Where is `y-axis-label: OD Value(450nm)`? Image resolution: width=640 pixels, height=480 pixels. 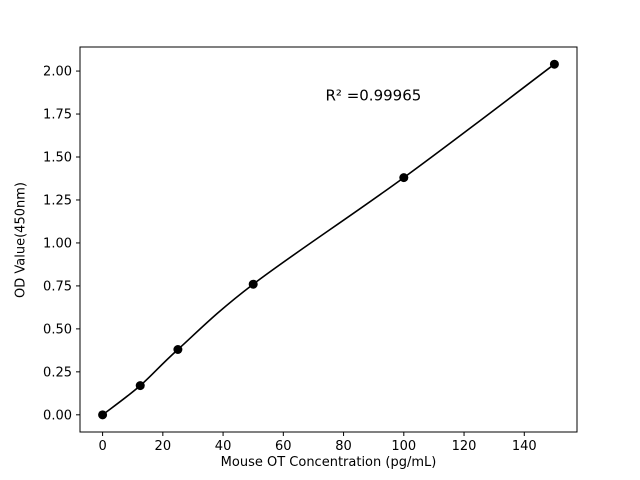 y-axis-label: OD Value(450nm) is located at coordinates (21, 240).